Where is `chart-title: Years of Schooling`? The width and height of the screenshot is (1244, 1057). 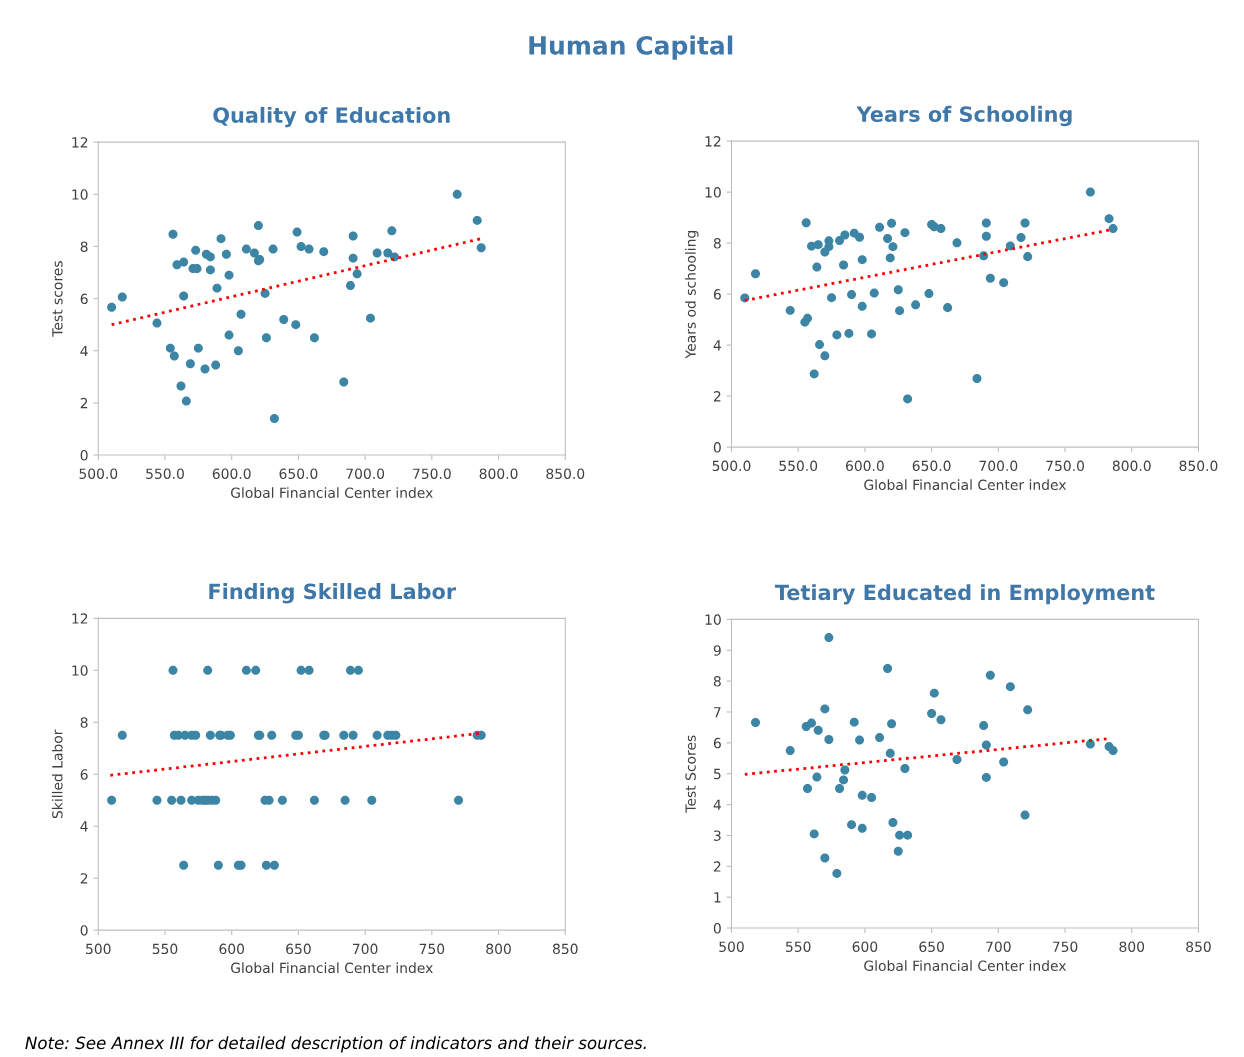 chart-title: Years of Schooling is located at coordinates (964, 116).